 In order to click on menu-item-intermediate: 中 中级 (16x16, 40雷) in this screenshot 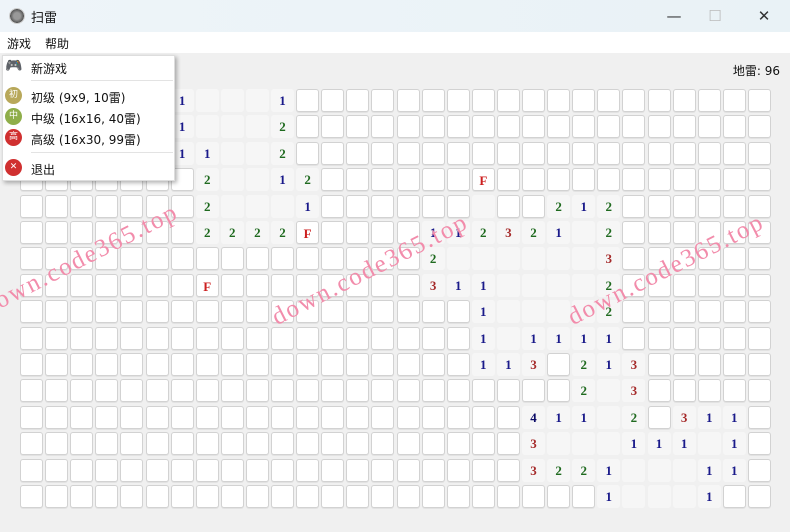, I will do `click(88, 117)`.